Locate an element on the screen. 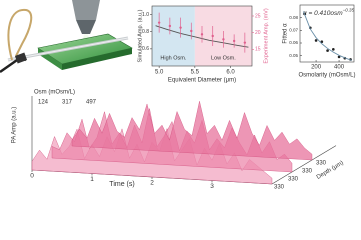 The image size is (361, 240). fit-equation: α = 0.410osm−0.35 is located at coordinates (329, 12).